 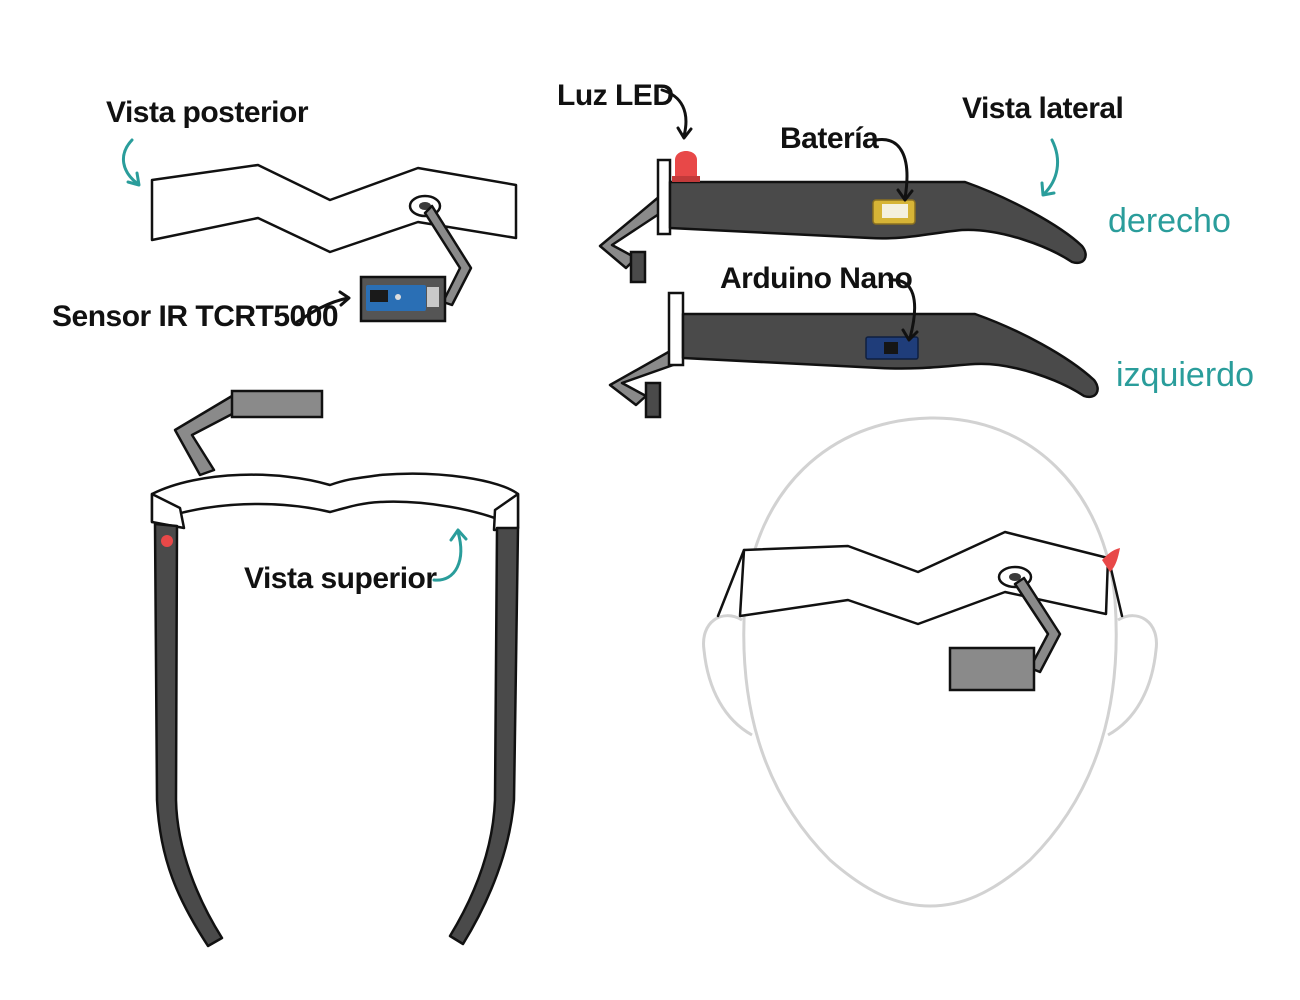 What do you see at coordinates (674, 113) in the screenshot?
I see `led-arrow` at bounding box center [674, 113].